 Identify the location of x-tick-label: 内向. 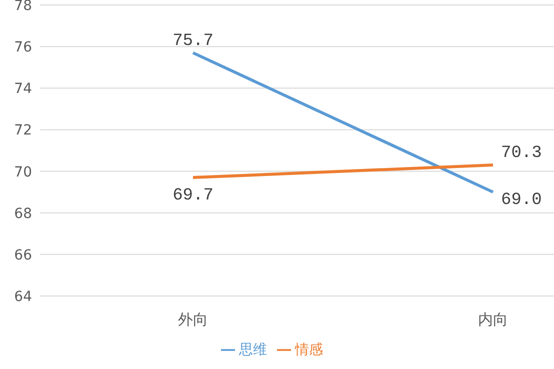
(493, 319).